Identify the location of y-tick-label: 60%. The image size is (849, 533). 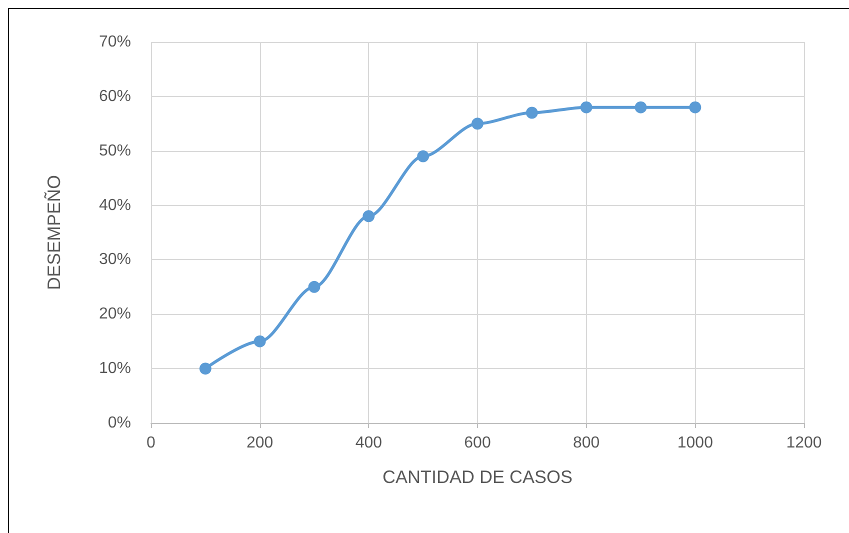
(114, 96).